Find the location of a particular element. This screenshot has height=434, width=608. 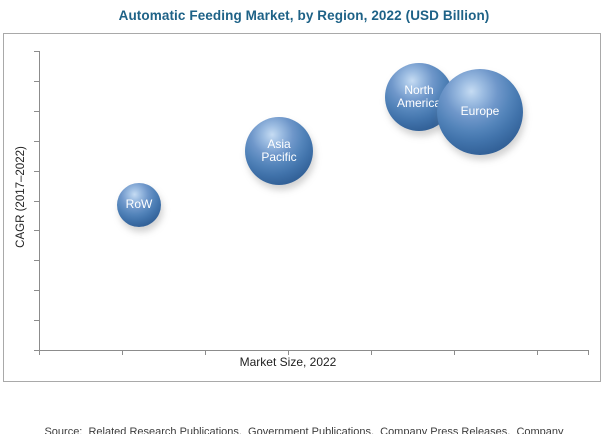

y-axis-line is located at coordinates (39, 202).